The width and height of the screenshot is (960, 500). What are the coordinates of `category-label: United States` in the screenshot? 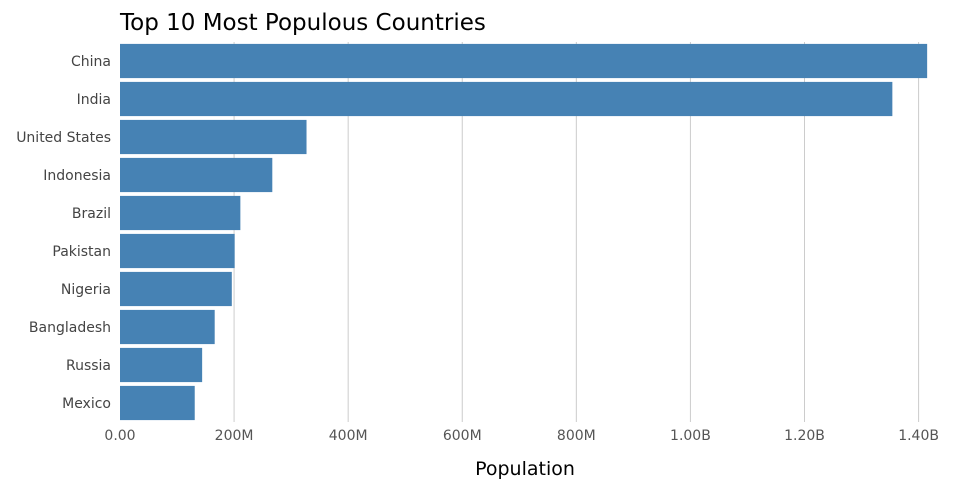 It's located at (63, 138).